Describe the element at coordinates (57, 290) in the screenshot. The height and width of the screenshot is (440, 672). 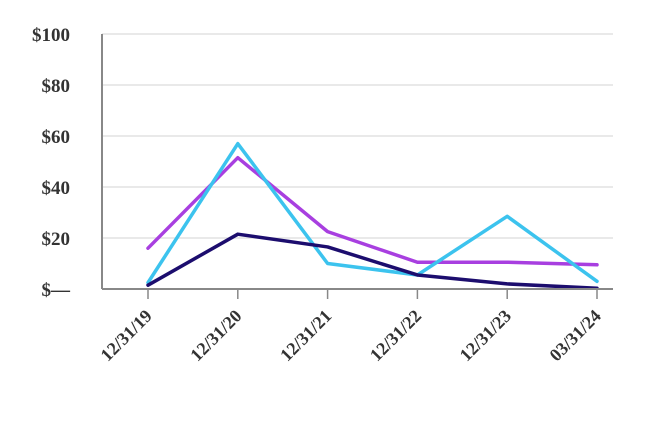
I see `y-tick-label: $—` at that location.